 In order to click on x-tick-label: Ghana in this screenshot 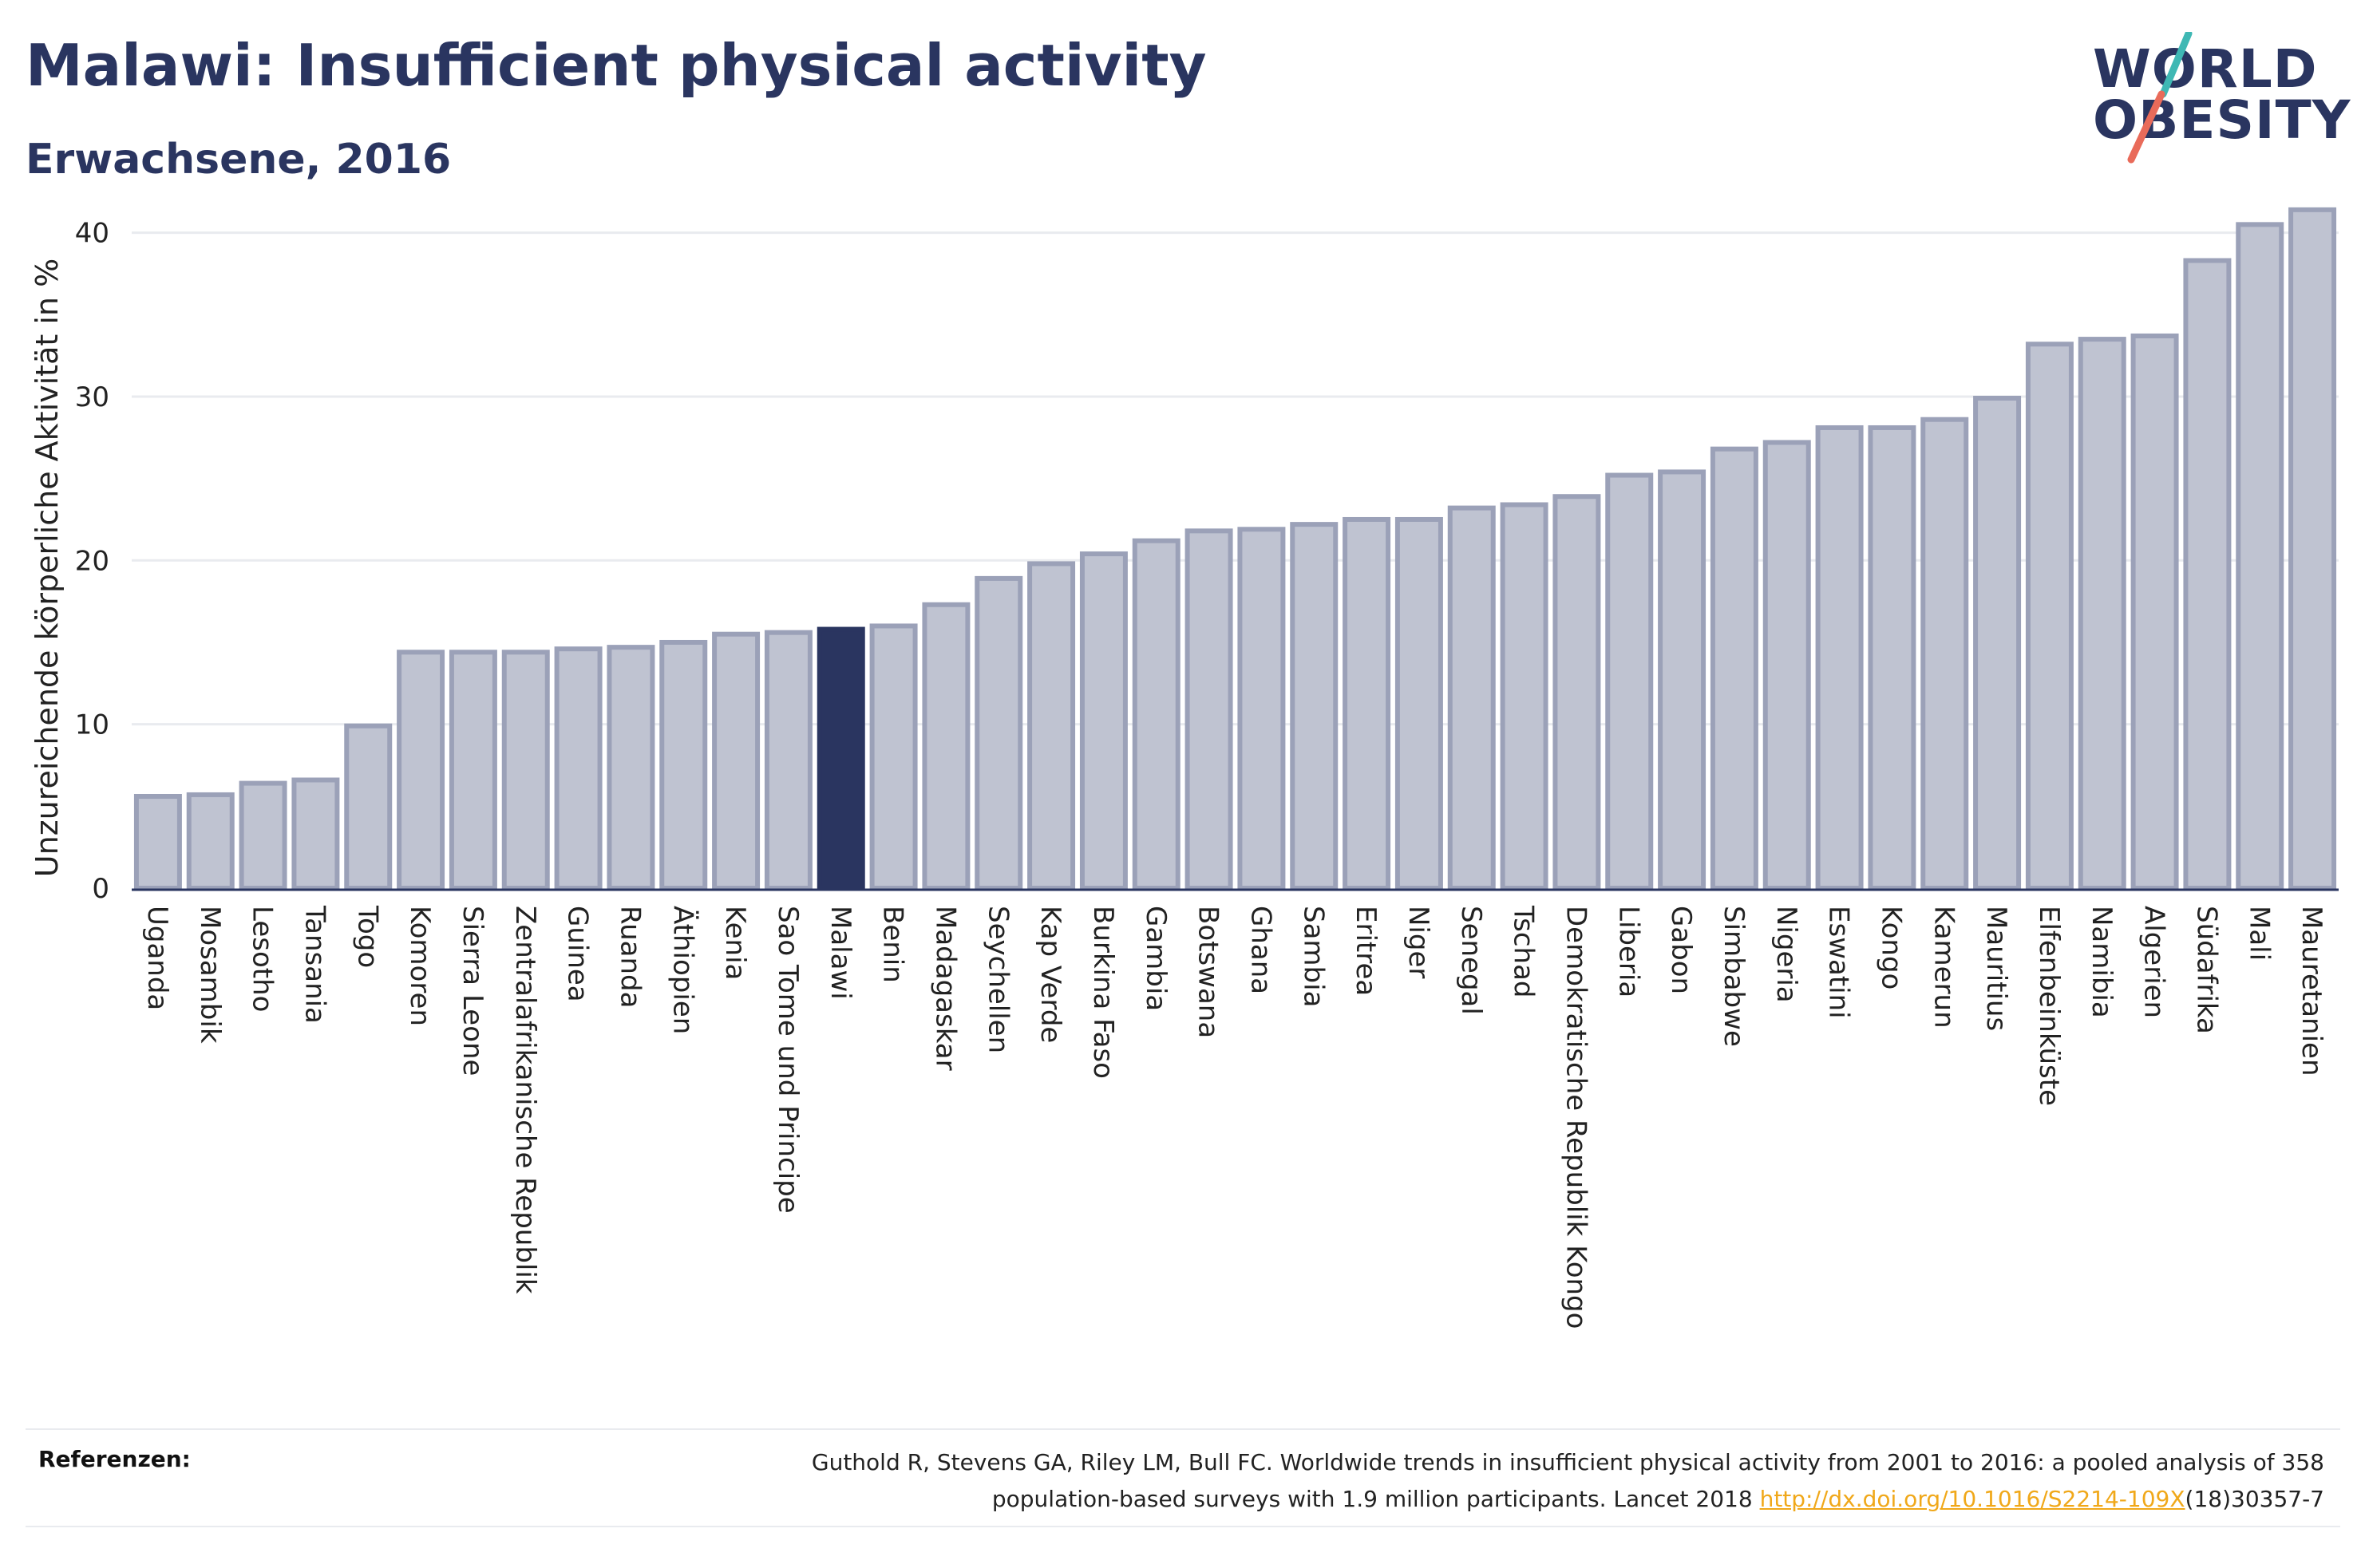, I will do `click(1260, 950)`.